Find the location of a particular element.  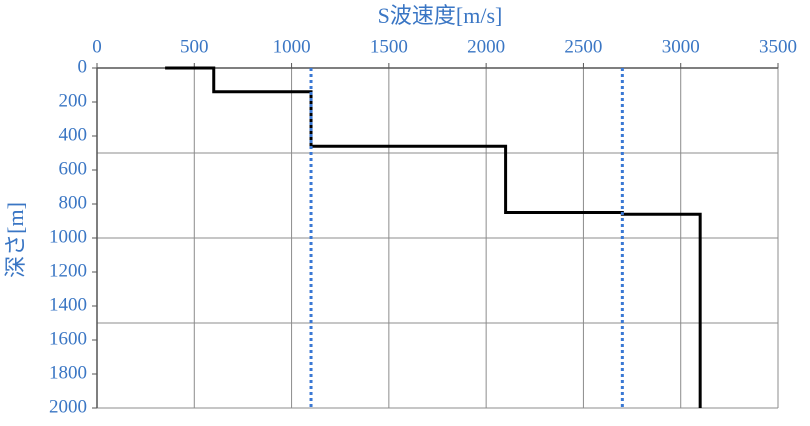

y-tick-label: 1800 is located at coordinates (68, 372).